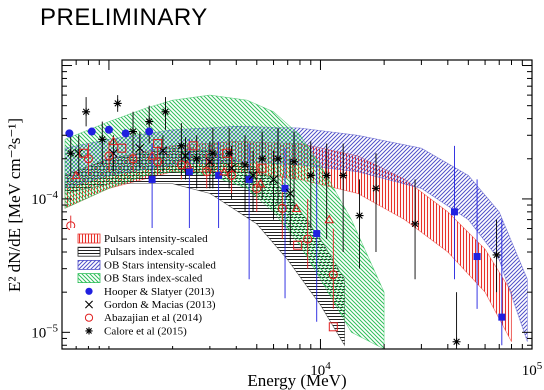  What do you see at coordinates (124, 17) in the screenshot?
I see `preliminary-stamp: PRELIMINARY` at bounding box center [124, 17].